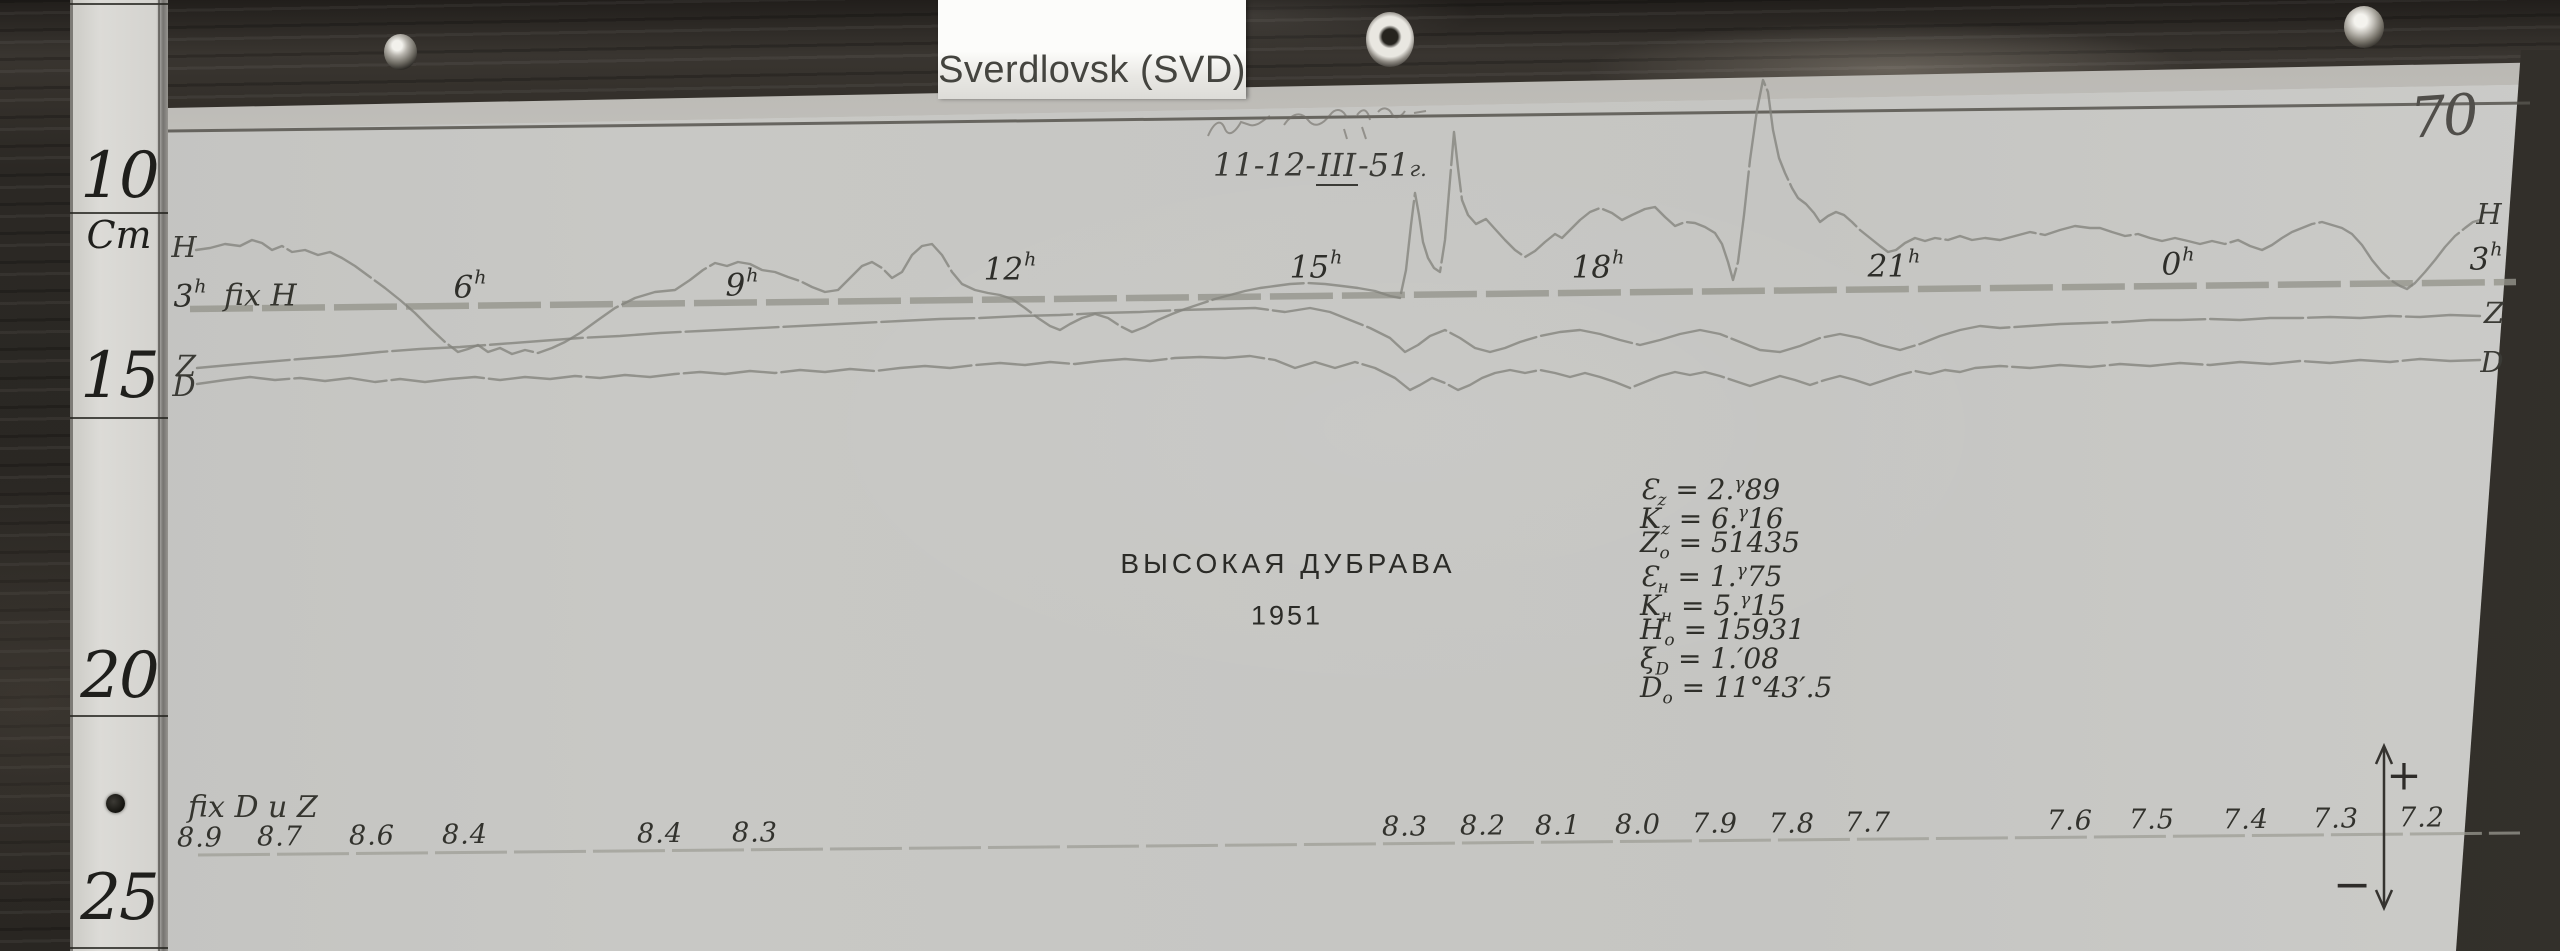 The image size is (2560, 951). What do you see at coordinates (1710, 492) in the screenshot?
I see `scale-value-line: Ɛz = 2.γ89` at bounding box center [1710, 492].